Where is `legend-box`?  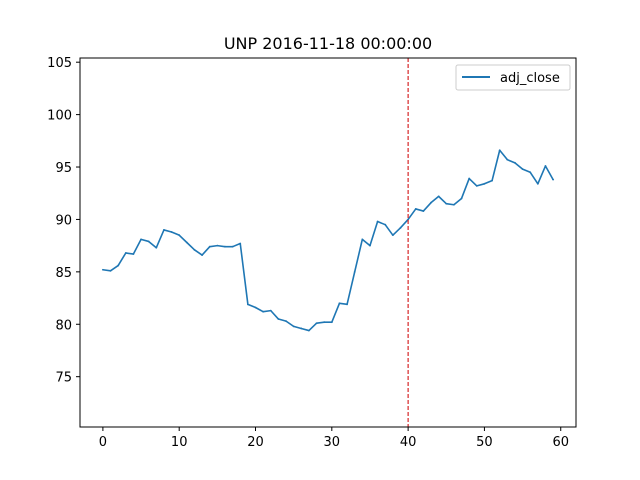 legend-box is located at coordinates (513, 77).